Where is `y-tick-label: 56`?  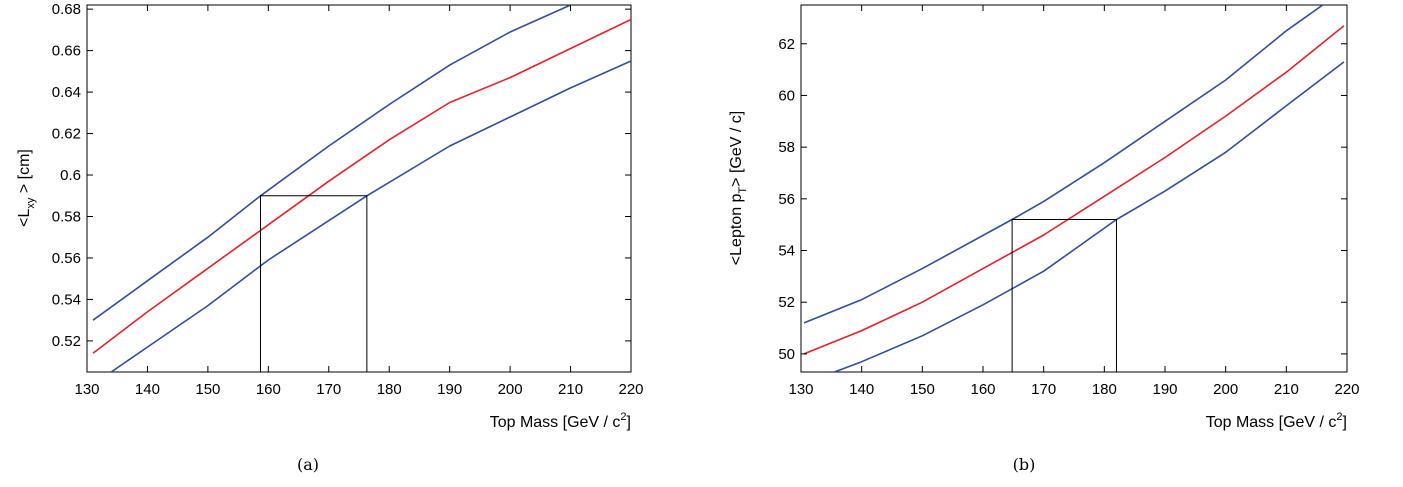 y-tick-label: 56 is located at coordinates (786, 199).